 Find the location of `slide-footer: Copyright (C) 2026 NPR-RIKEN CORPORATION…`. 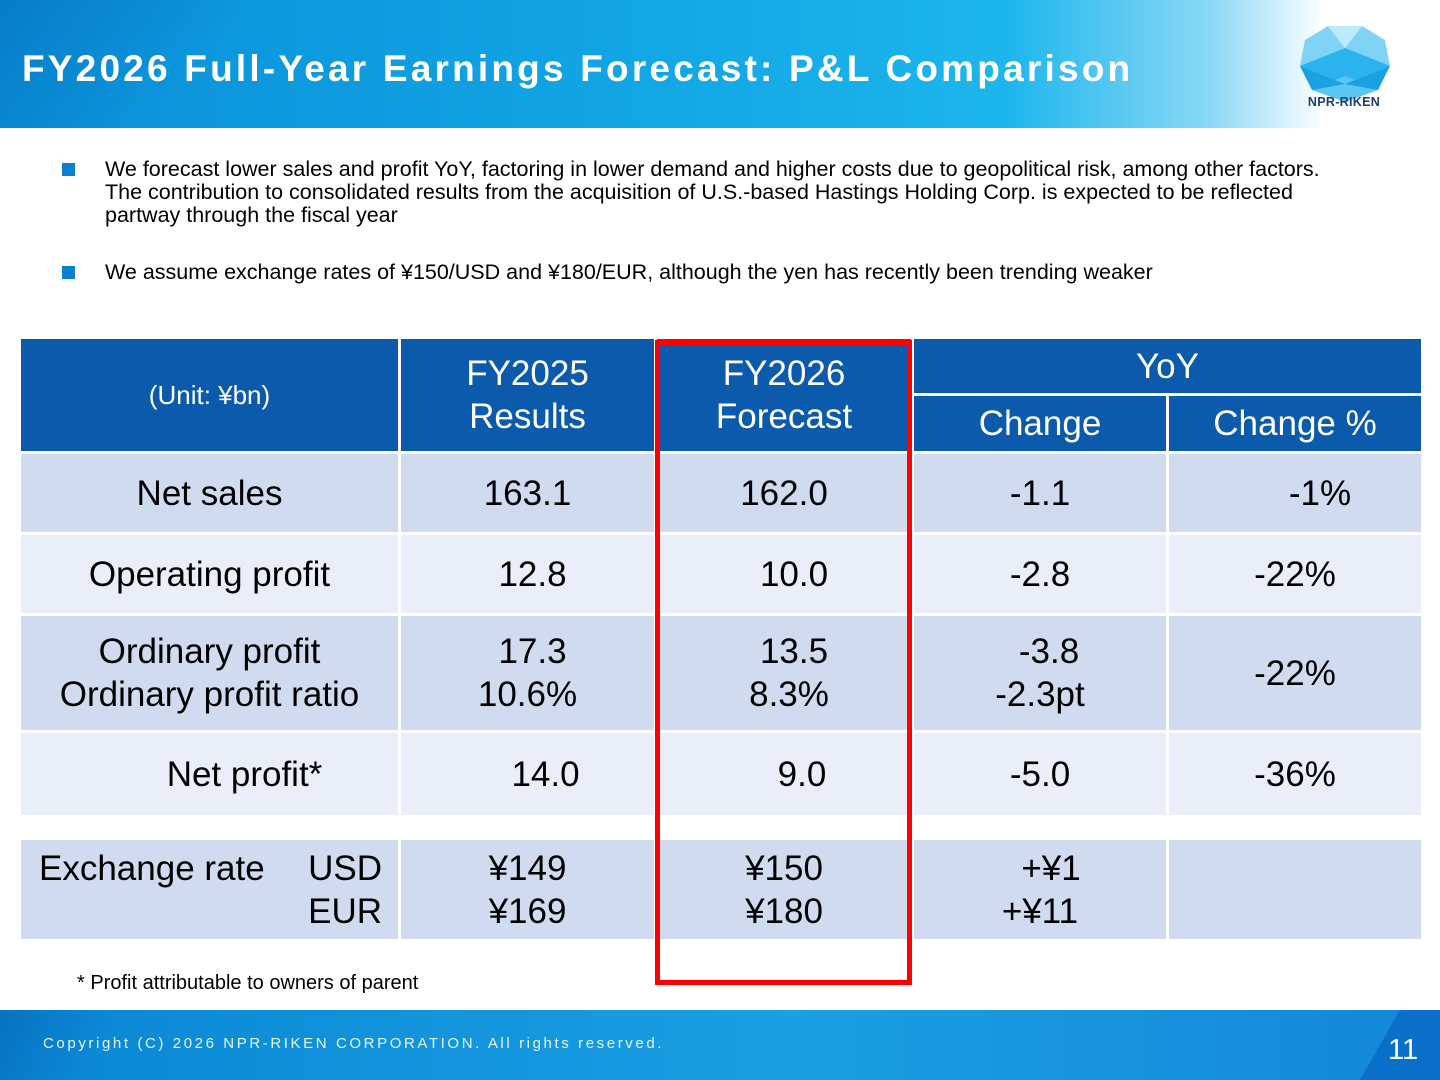

slide-footer: Copyright (C) 2026 NPR-RIKEN CORPORATION… is located at coordinates (720, 1045).